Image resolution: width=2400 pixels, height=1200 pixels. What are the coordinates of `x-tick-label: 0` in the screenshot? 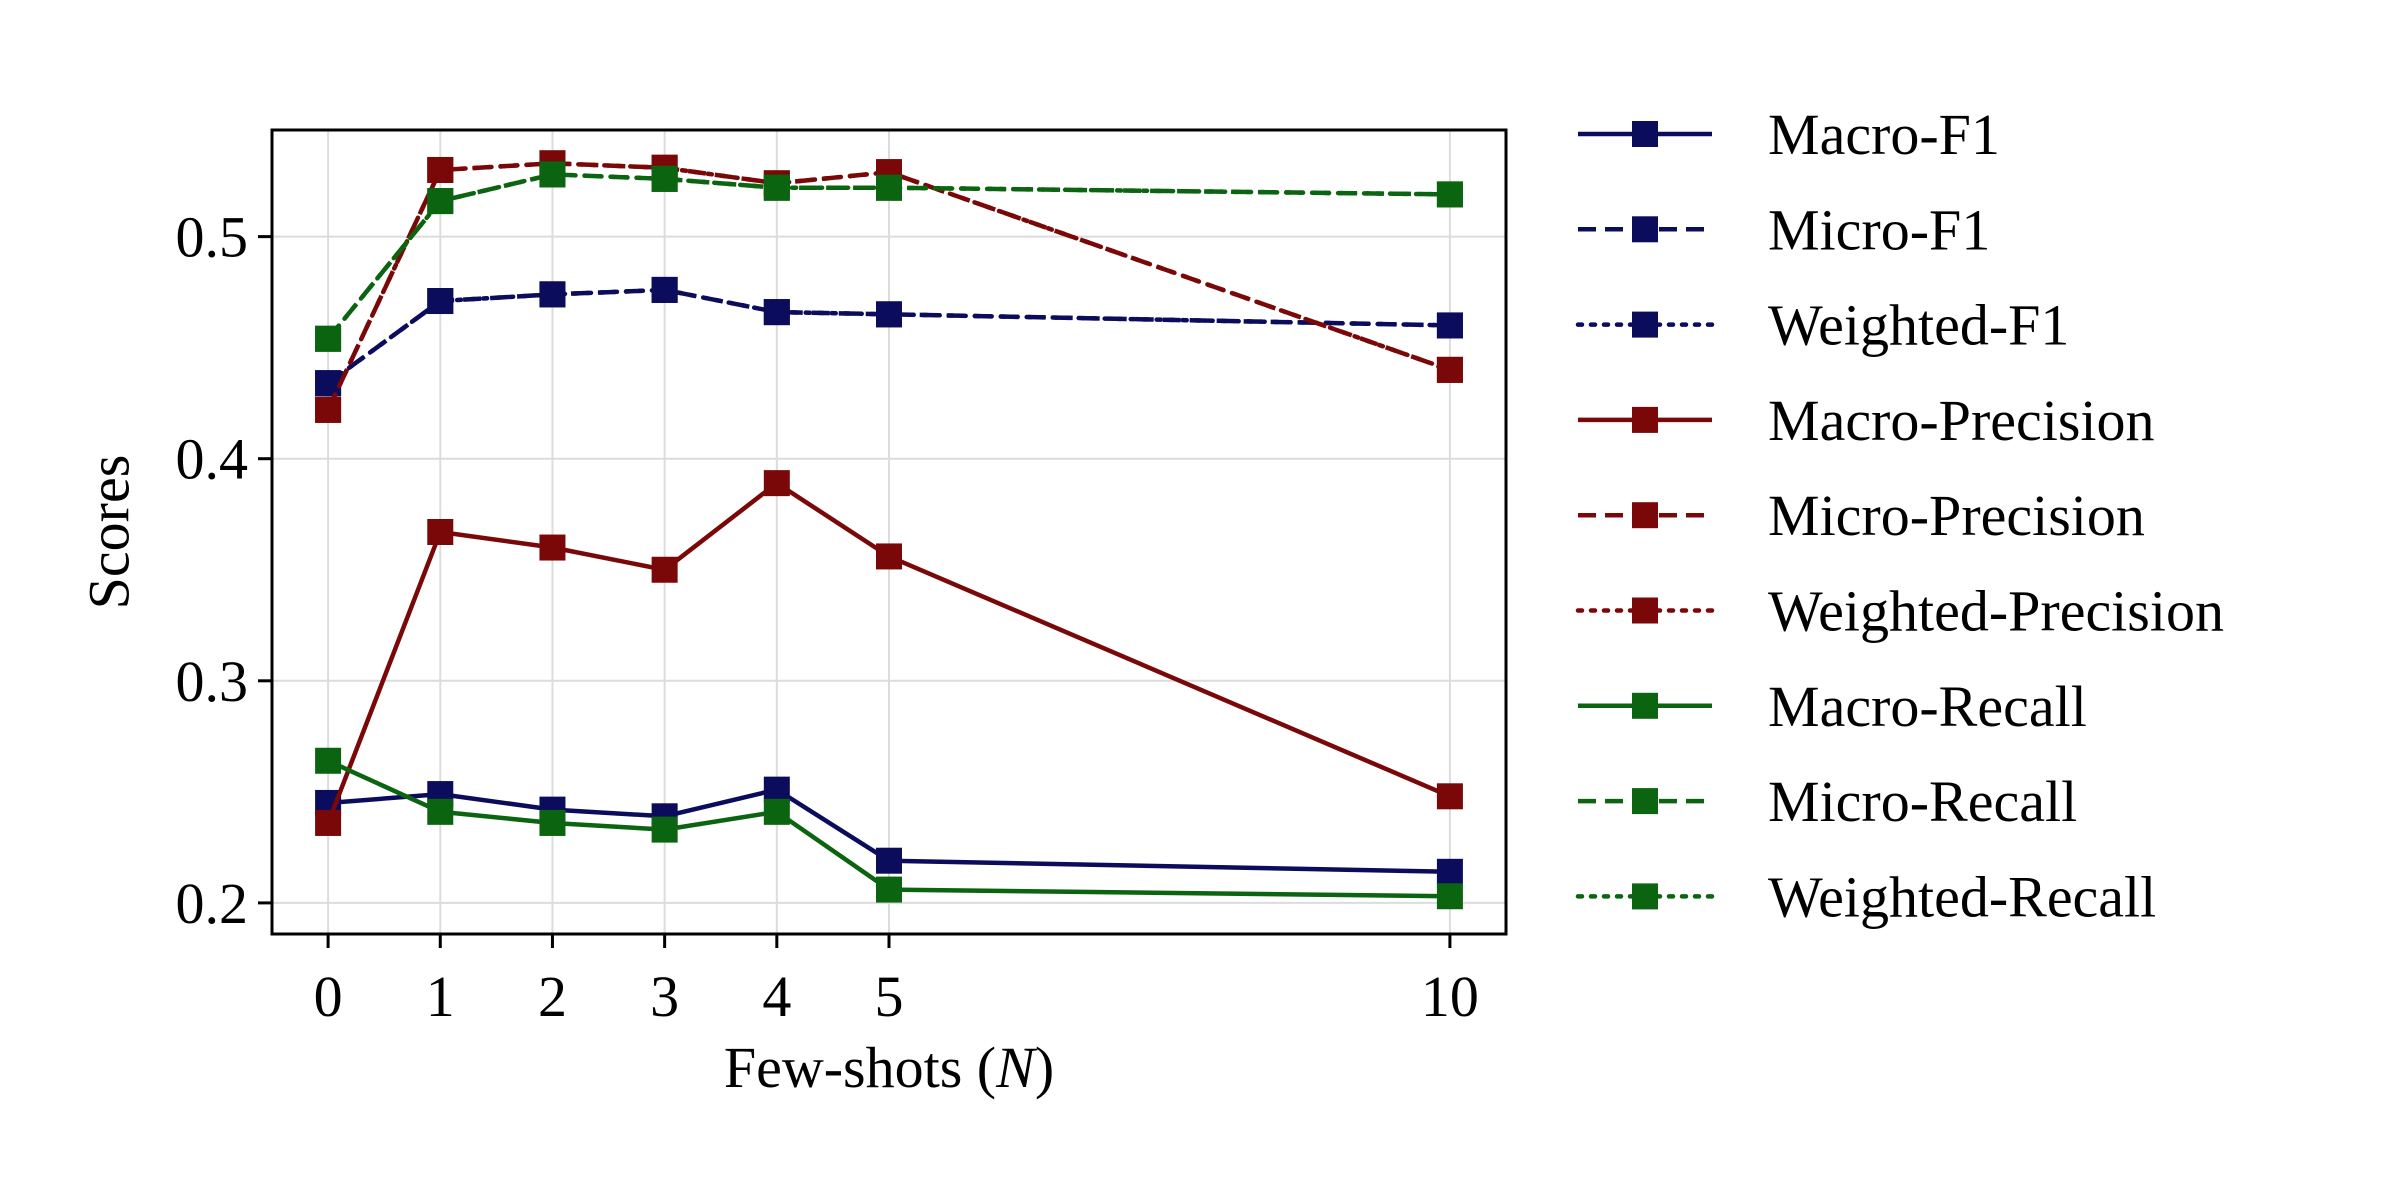 It's located at (328, 996).